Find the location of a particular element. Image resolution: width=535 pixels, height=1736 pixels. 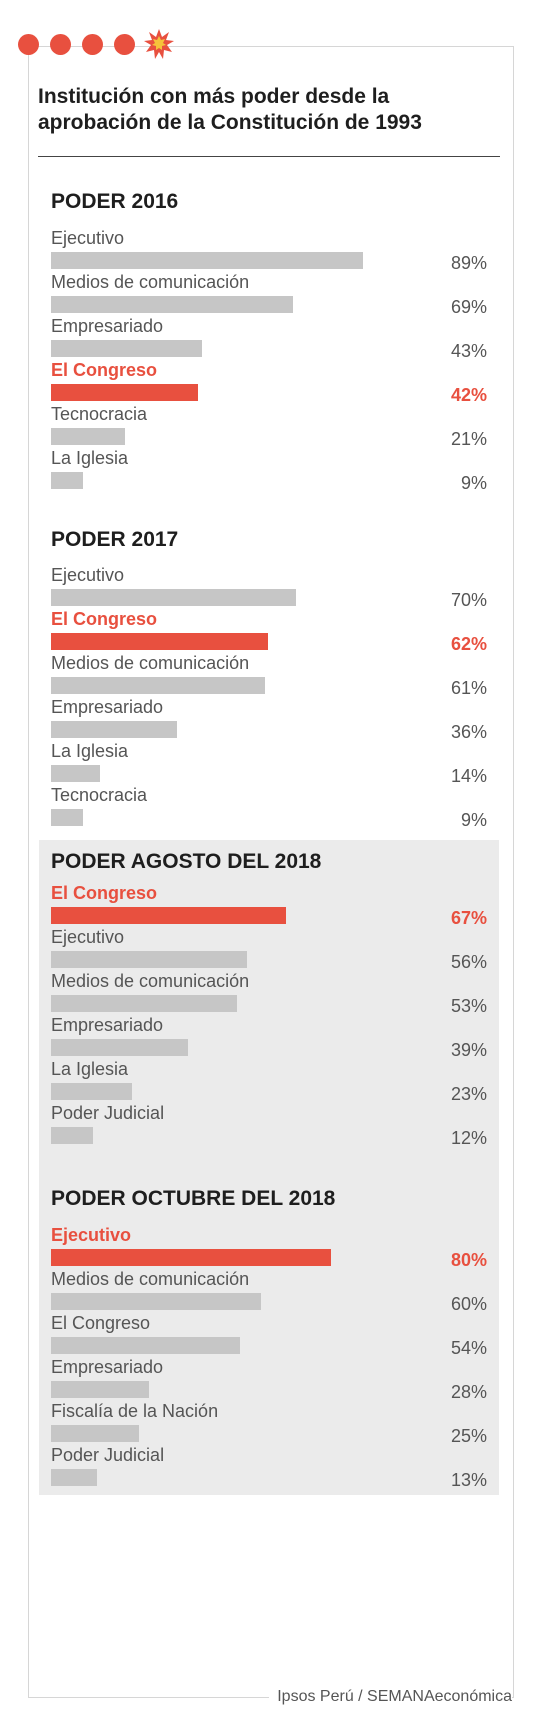

value-label: 54% is located at coordinates (468, 1348).